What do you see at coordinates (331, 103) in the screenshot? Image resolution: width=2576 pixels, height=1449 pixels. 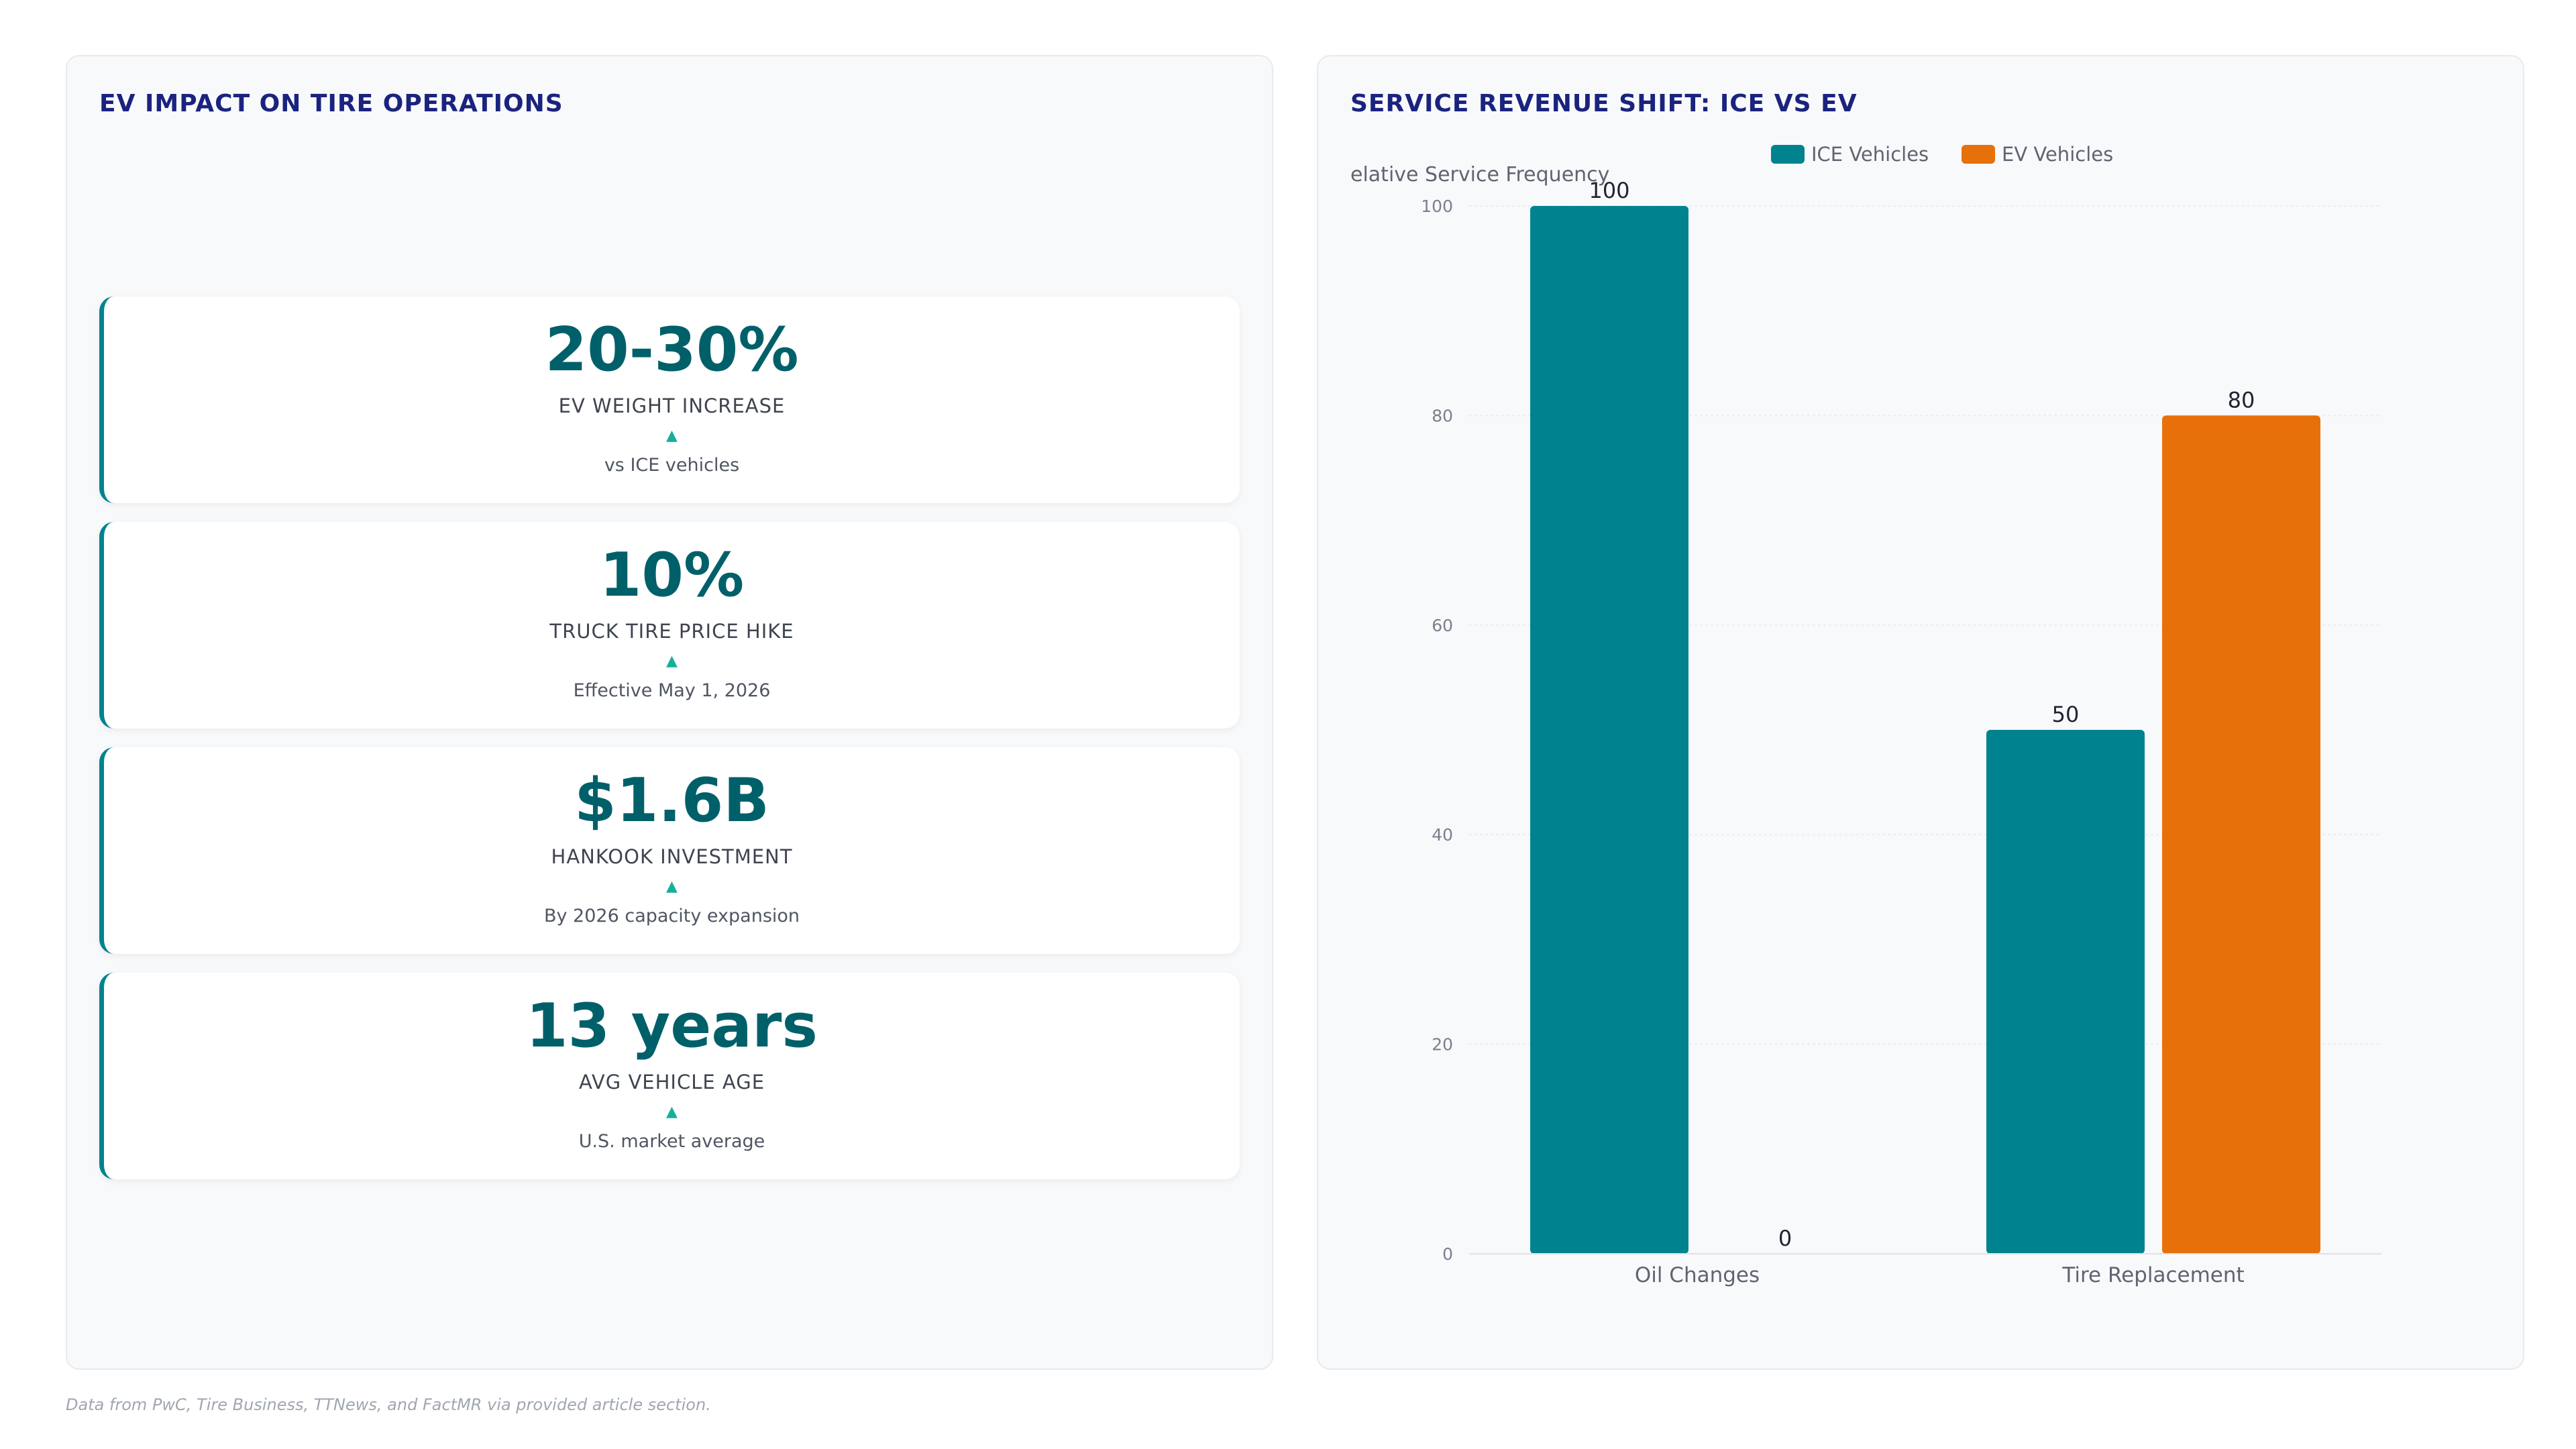 I see `kpi-panel-title: EV IMPACT ON TIRE OPERATIONS` at bounding box center [331, 103].